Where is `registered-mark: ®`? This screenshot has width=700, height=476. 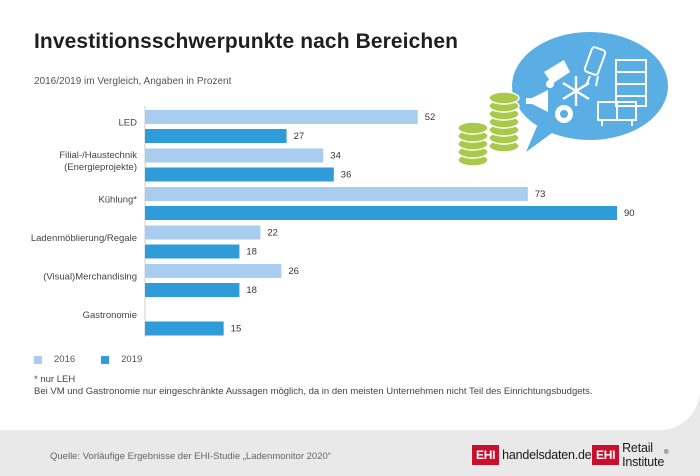 registered-mark: ® is located at coordinates (666, 453).